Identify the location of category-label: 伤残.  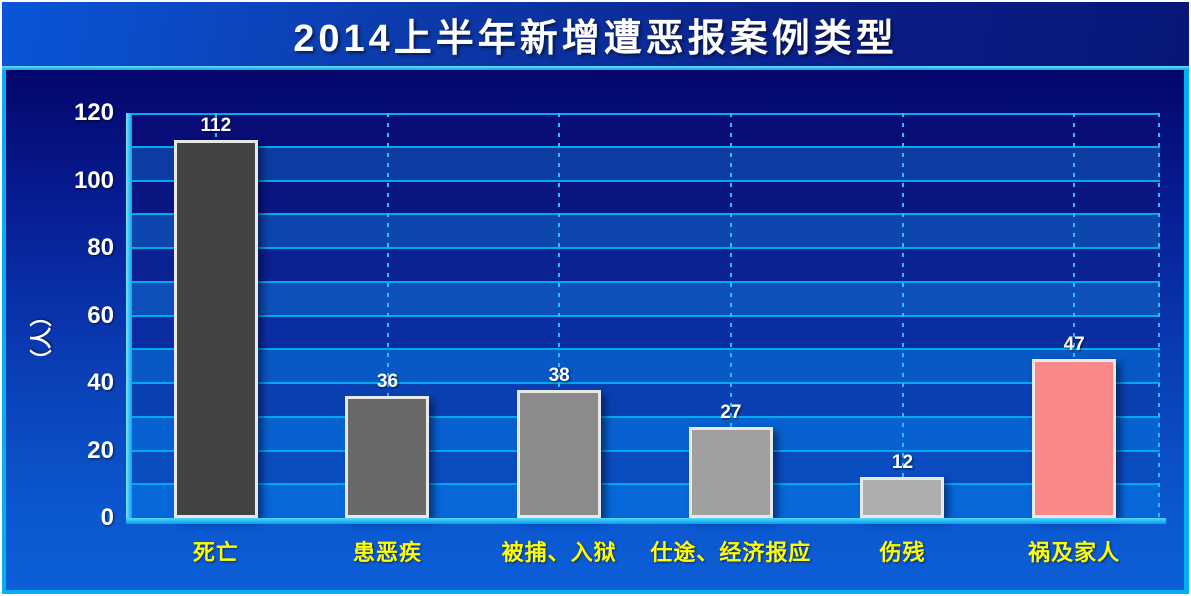
(902, 552).